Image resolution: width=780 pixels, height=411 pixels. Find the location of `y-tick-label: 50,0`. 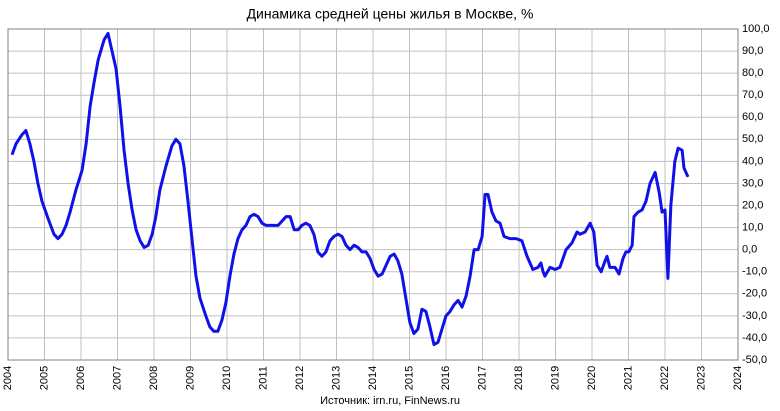

y-tick-label: 50,0 is located at coordinates (752, 139).